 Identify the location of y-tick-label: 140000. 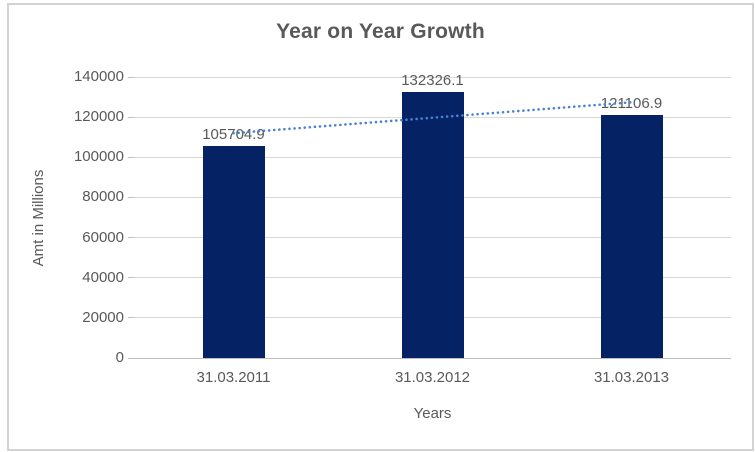
(98, 76).